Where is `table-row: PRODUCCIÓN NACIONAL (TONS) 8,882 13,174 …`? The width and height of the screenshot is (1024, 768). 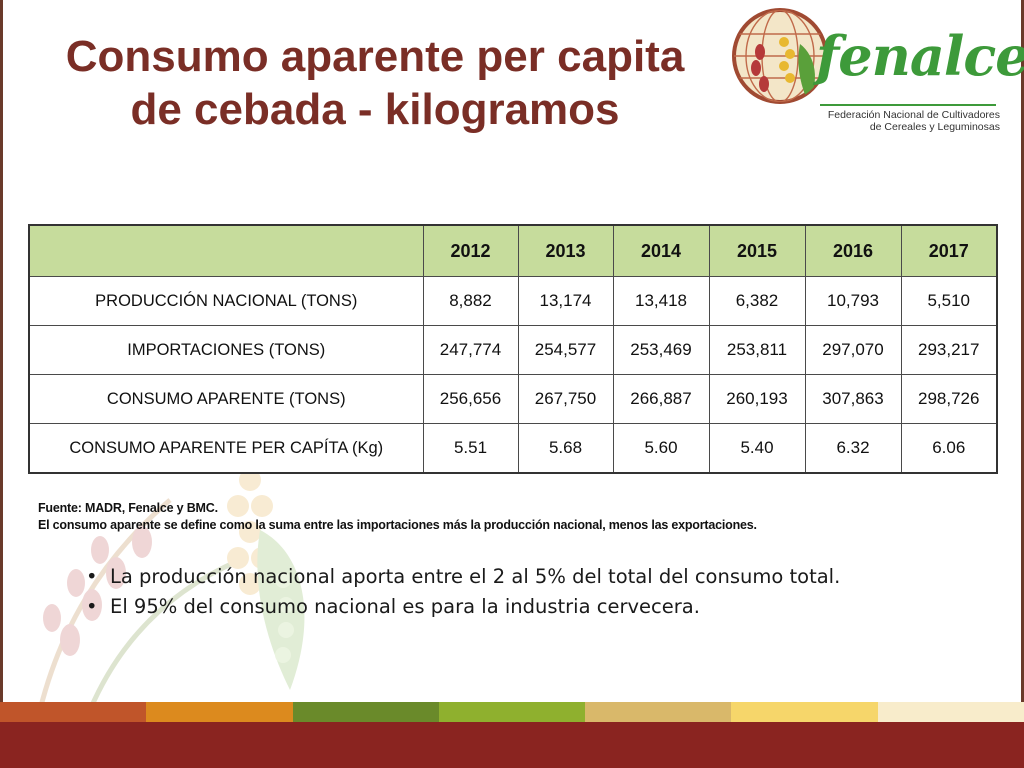
table-row: PRODUCCIÓN NACIONAL (TONS) 8,882 13,174 … is located at coordinates (513, 301).